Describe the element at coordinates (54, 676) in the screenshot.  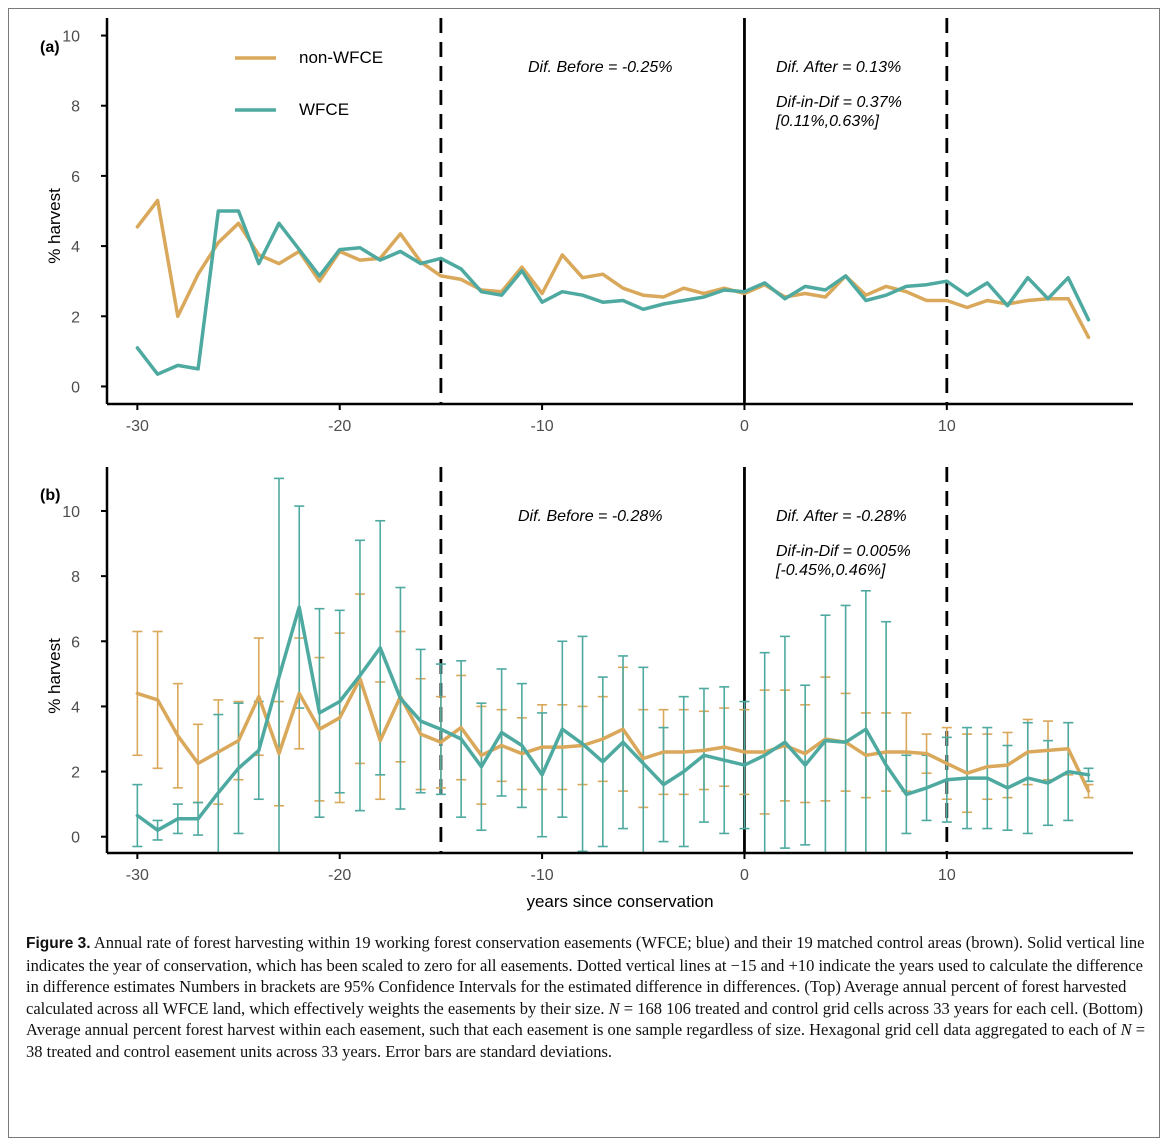
I see `panel-b-ylabel: % harvest` at that location.